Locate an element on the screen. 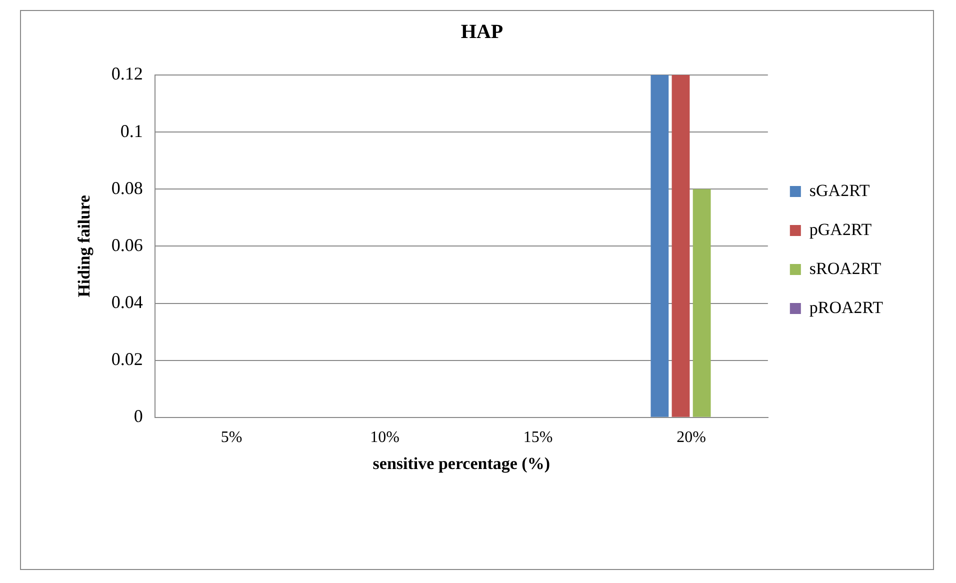 The width and height of the screenshot is (956, 583). y-axis-title: Hiding failure is located at coordinates (84, 246).